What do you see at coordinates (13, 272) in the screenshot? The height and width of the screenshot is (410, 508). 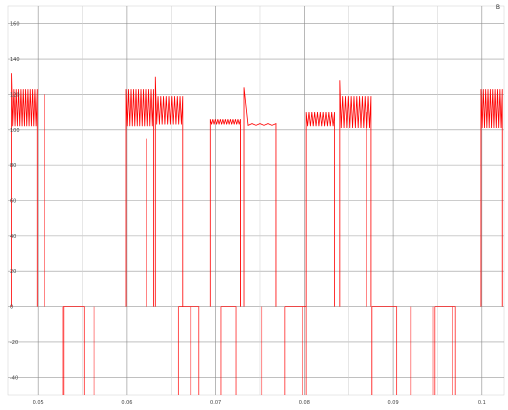 I see `y-tick-label: 20` at bounding box center [13, 272].